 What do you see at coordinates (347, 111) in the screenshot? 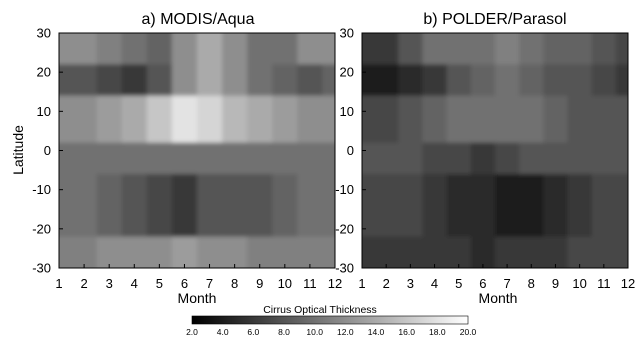
I see `y-tick-label: 10` at bounding box center [347, 111].